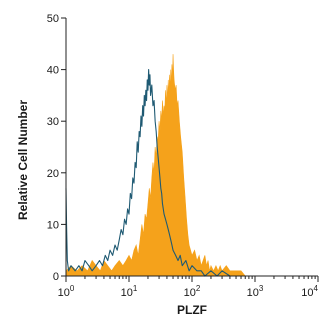 The height and width of the screenshot is (321, 328). Describe the element at coordinates (53, 71) in the screenshot. I see `y-tick-label: 40` at that location.